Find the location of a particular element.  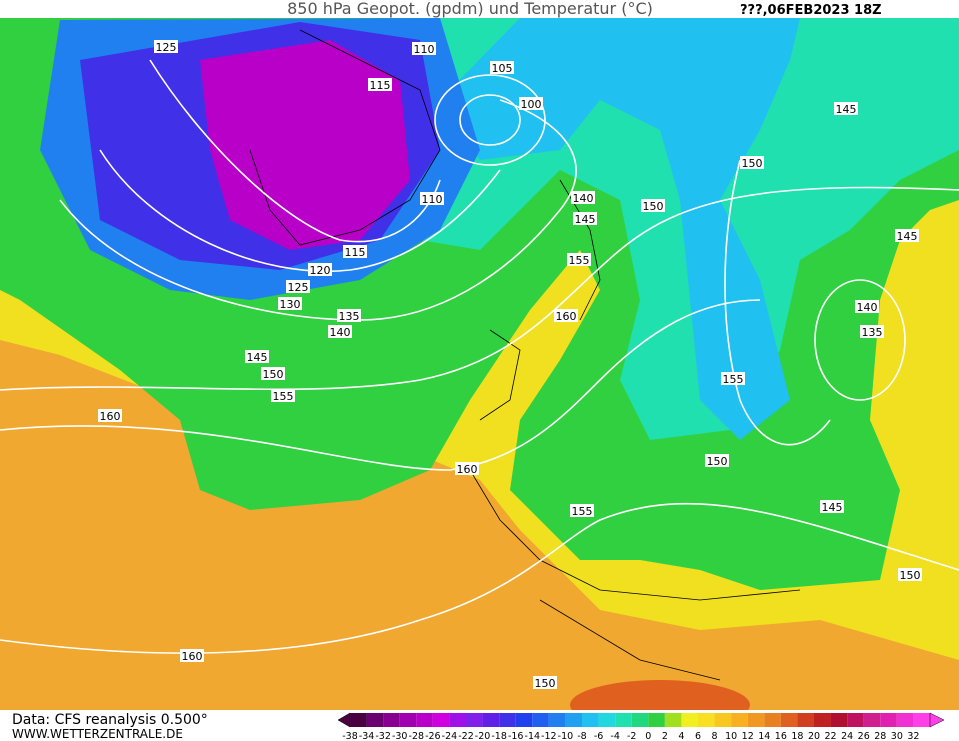

colorbar-tick-label: 22 is located at coordinates (831, 736).